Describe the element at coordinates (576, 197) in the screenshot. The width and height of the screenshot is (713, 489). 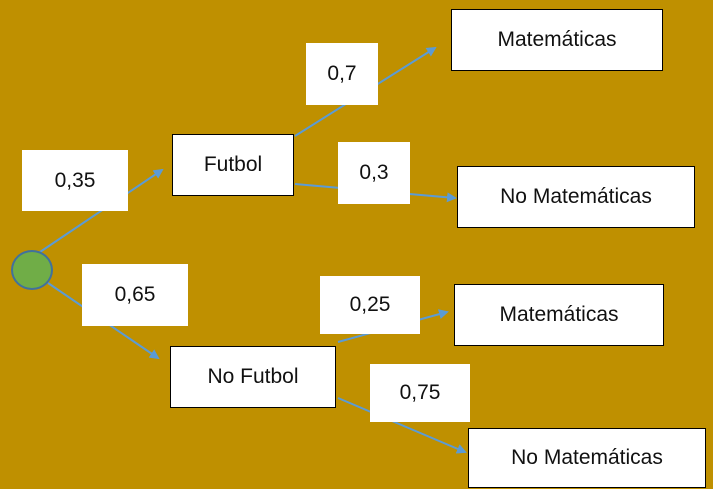
I see `node-futbol-no-matematicas: No Matemáticas` at that location.